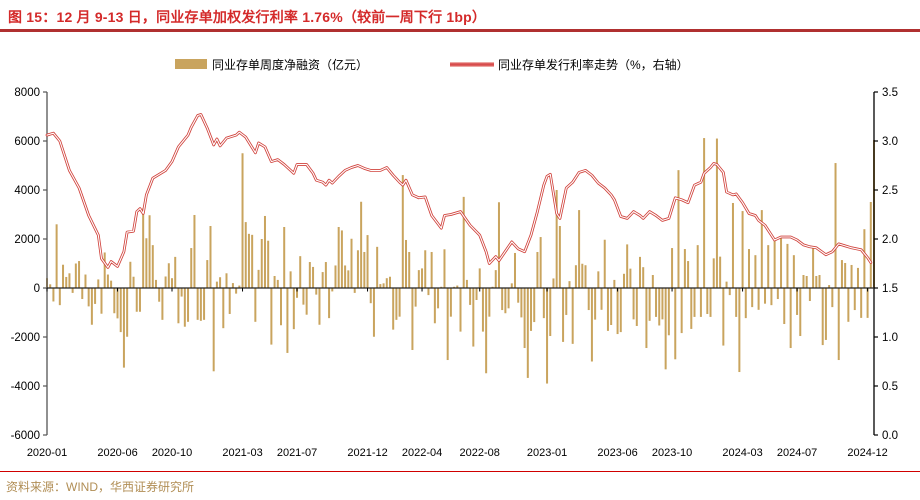 The width and height of the screenshot is (920, 500). What do you see at coordinates (672, 453) in the screenshot?
I see `x-axis-tick: 2023-10` at bounding box center [672, 453].